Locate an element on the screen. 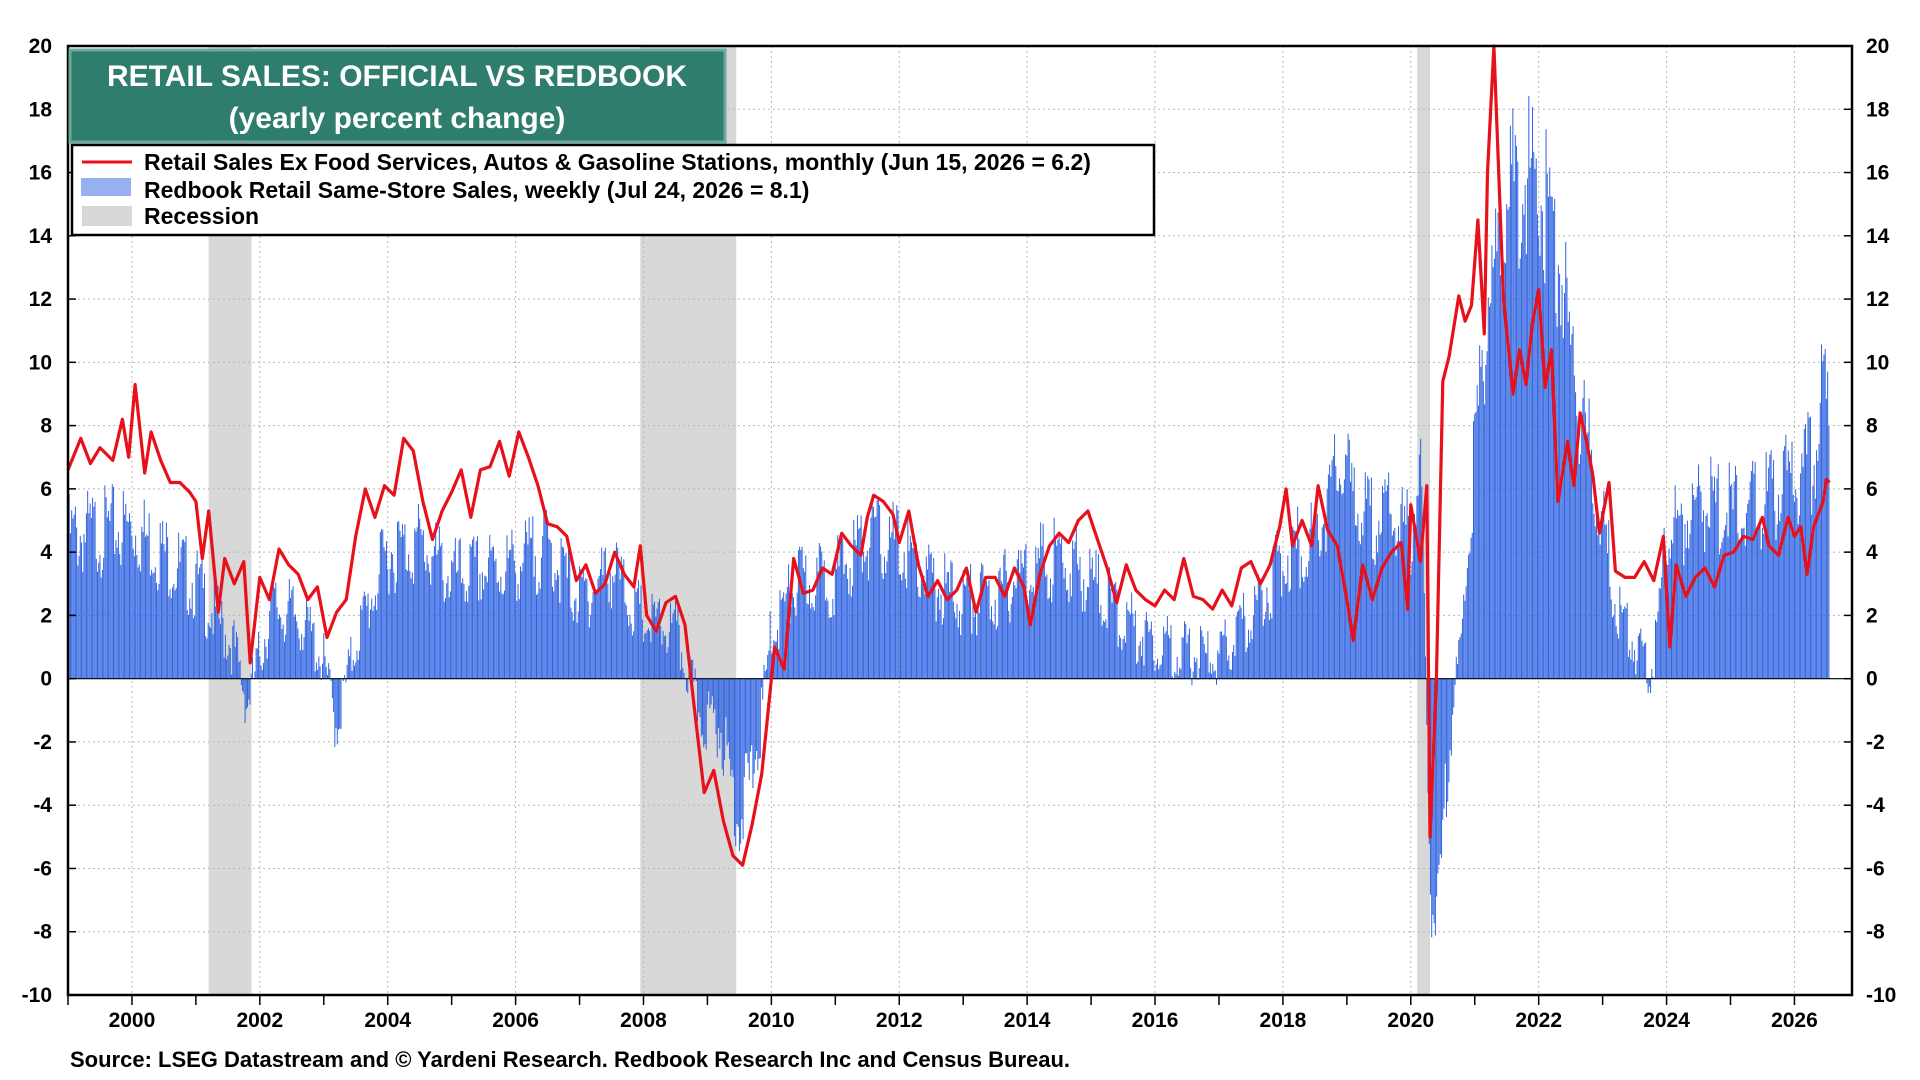  y-tick-label-left: 6 is located at coordinates (46, 489).